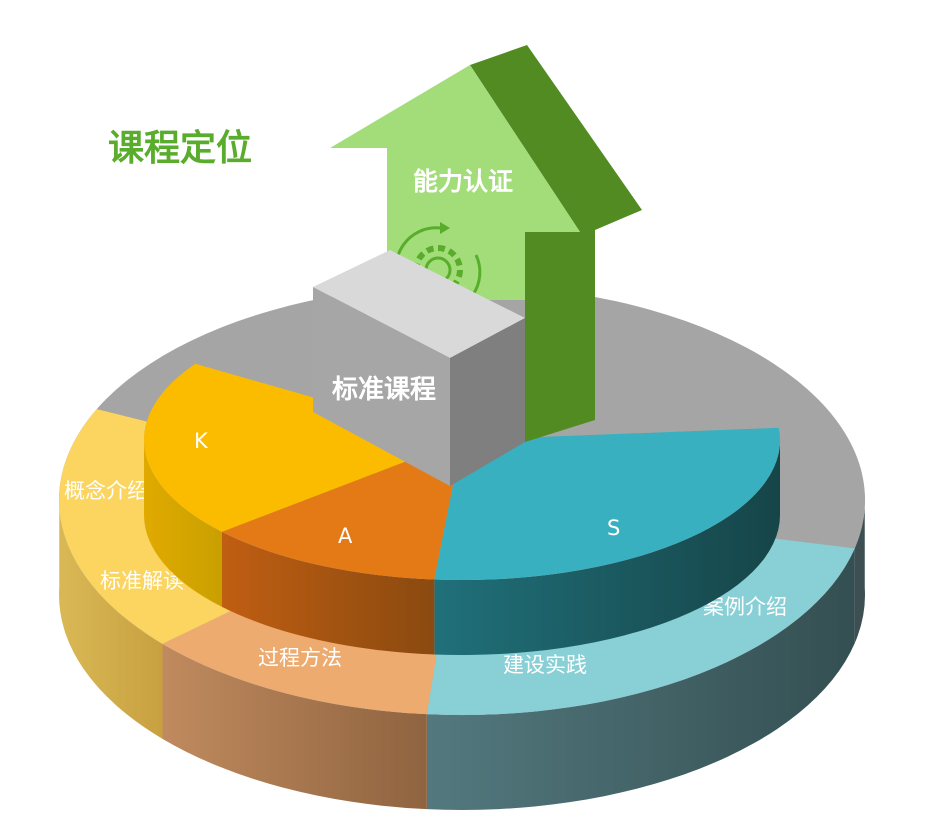  What do you see at coordinates (142, 581) in the screenshot?
I see `label-standard-interpretation: 标准解读` at bounding box center [142, 581].